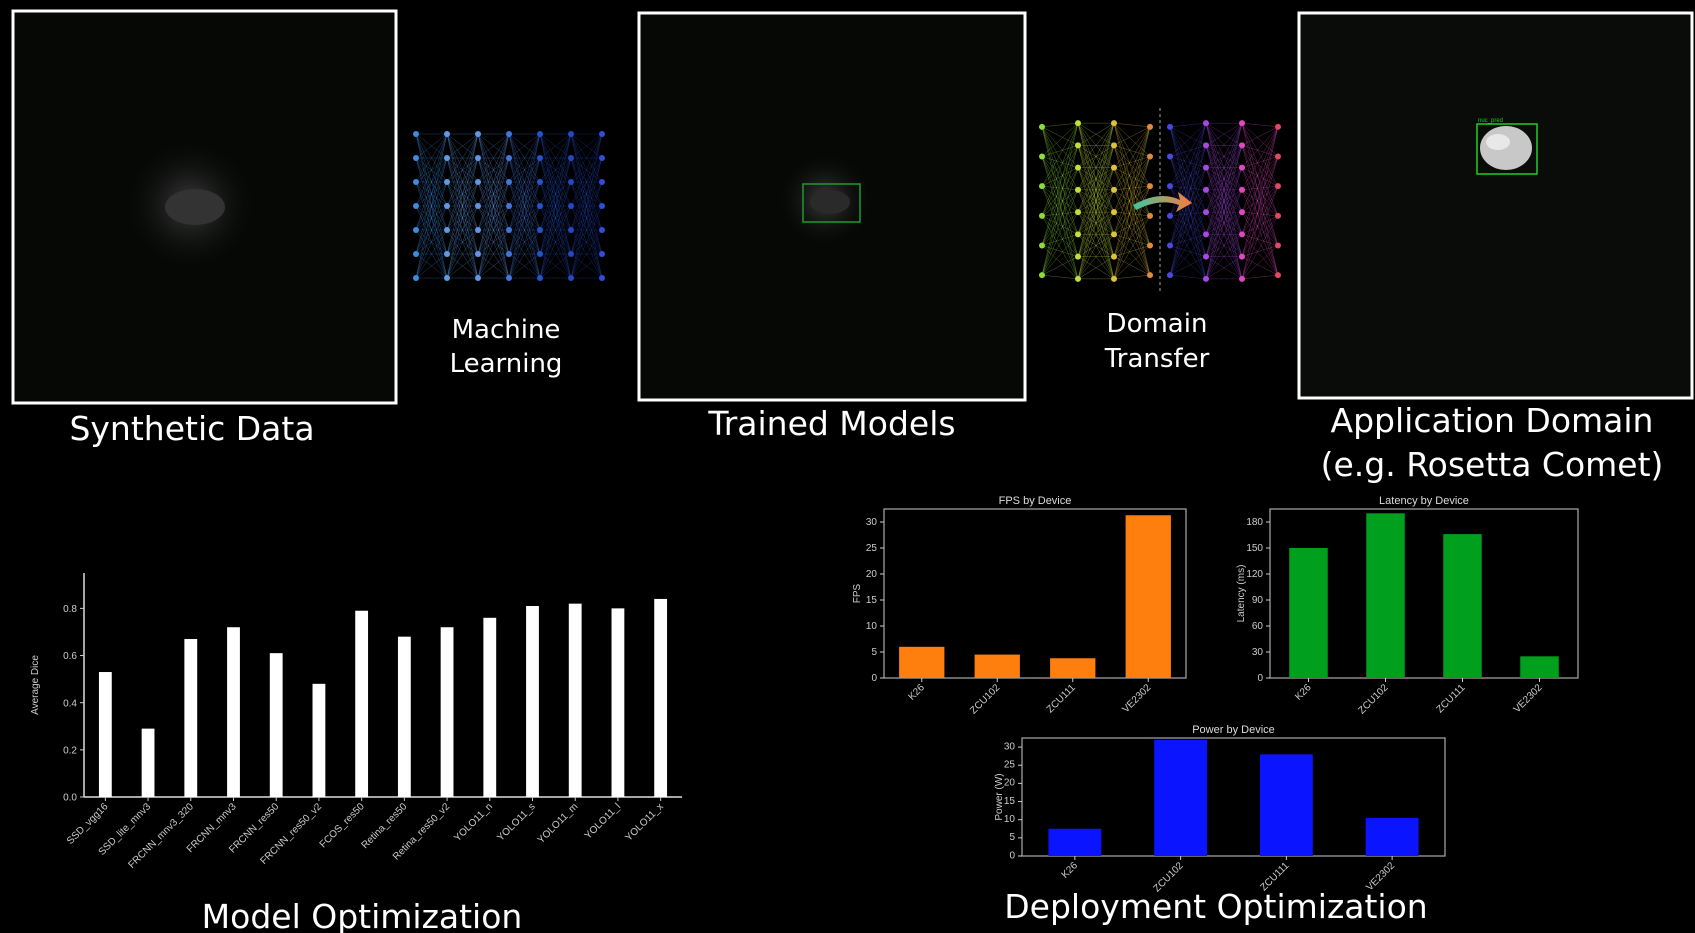 This screenshot has height=933, width=1695. What do you see at coordinates (1157, 359) in the screenshot?
I see `transfer-caption-line2: Transfer` at bounding box center [1157, 359].